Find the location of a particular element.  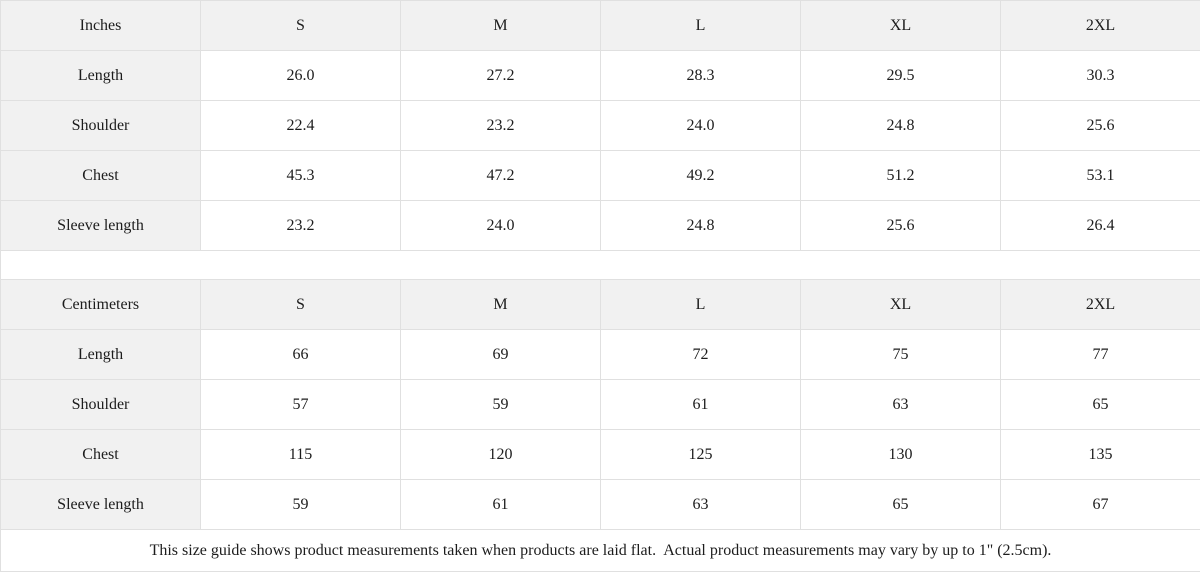

value-cell: 45.3 is located at coordinates (300, 175).